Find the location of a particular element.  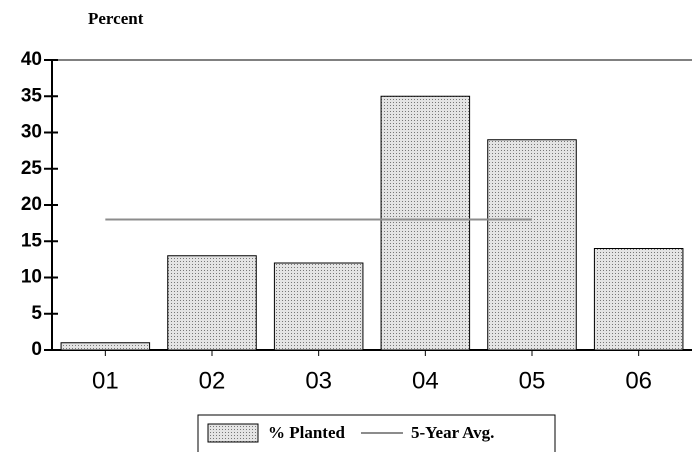

y-tick-label: 25 is located at coordinates (32, 168).